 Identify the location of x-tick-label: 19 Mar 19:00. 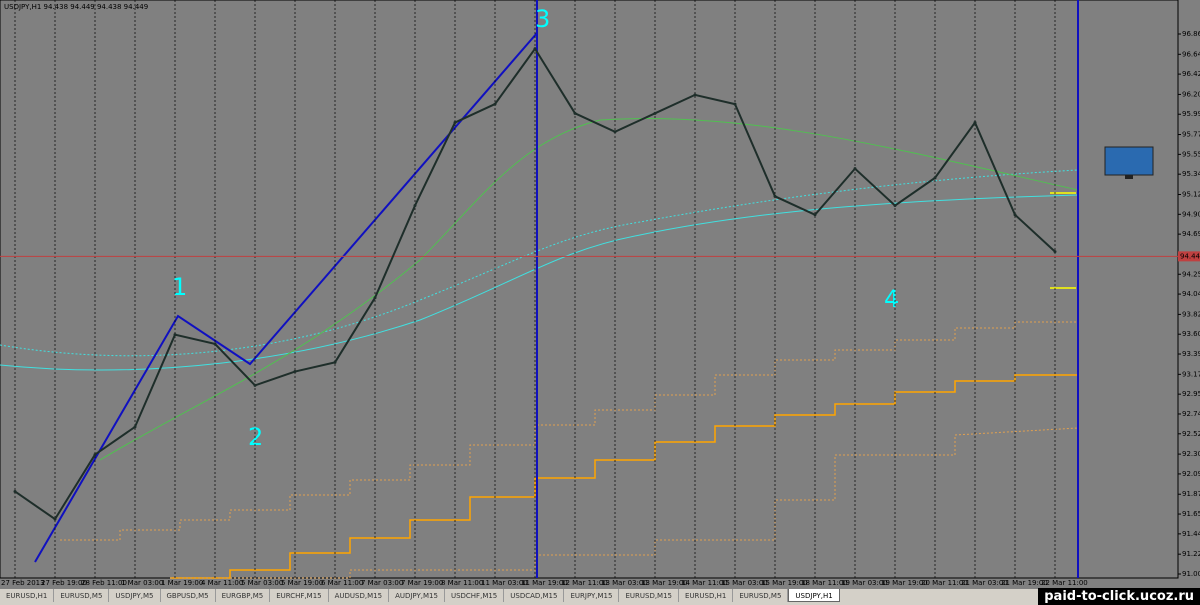
(904, 583).